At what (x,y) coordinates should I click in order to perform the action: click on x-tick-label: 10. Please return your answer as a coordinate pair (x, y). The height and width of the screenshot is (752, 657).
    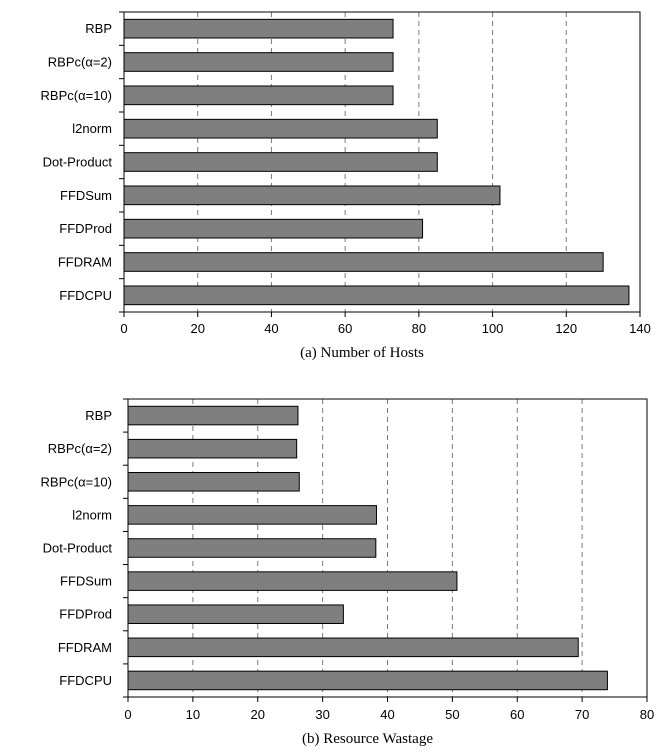
    Looking at the image, I should click on (193, 714).